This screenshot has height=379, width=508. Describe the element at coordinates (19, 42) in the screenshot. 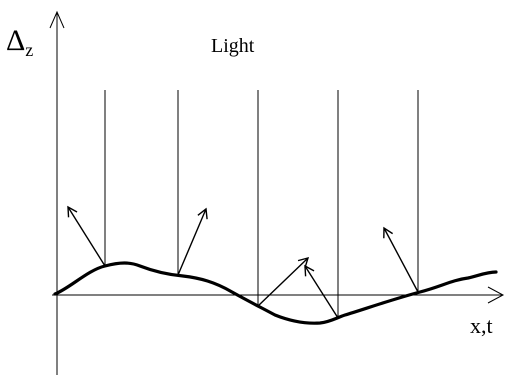

I see `y-axis-label: Δz` at that location.